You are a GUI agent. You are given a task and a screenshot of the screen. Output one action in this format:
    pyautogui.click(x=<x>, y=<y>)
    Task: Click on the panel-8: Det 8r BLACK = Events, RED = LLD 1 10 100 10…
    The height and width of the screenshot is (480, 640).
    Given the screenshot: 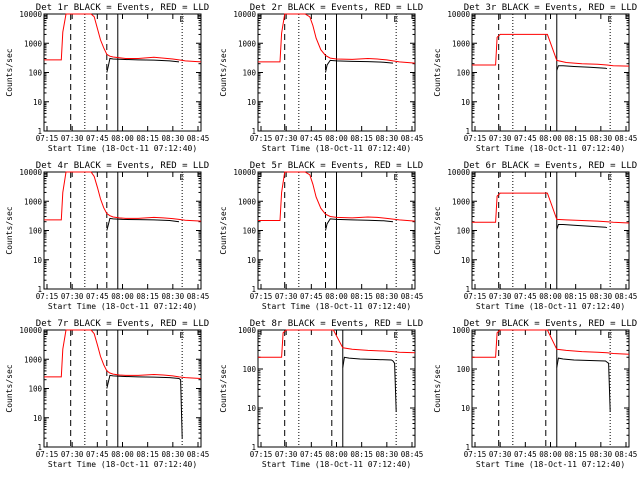 What is the action you would take?
    pyautogui.click(x=321, y=394)
    